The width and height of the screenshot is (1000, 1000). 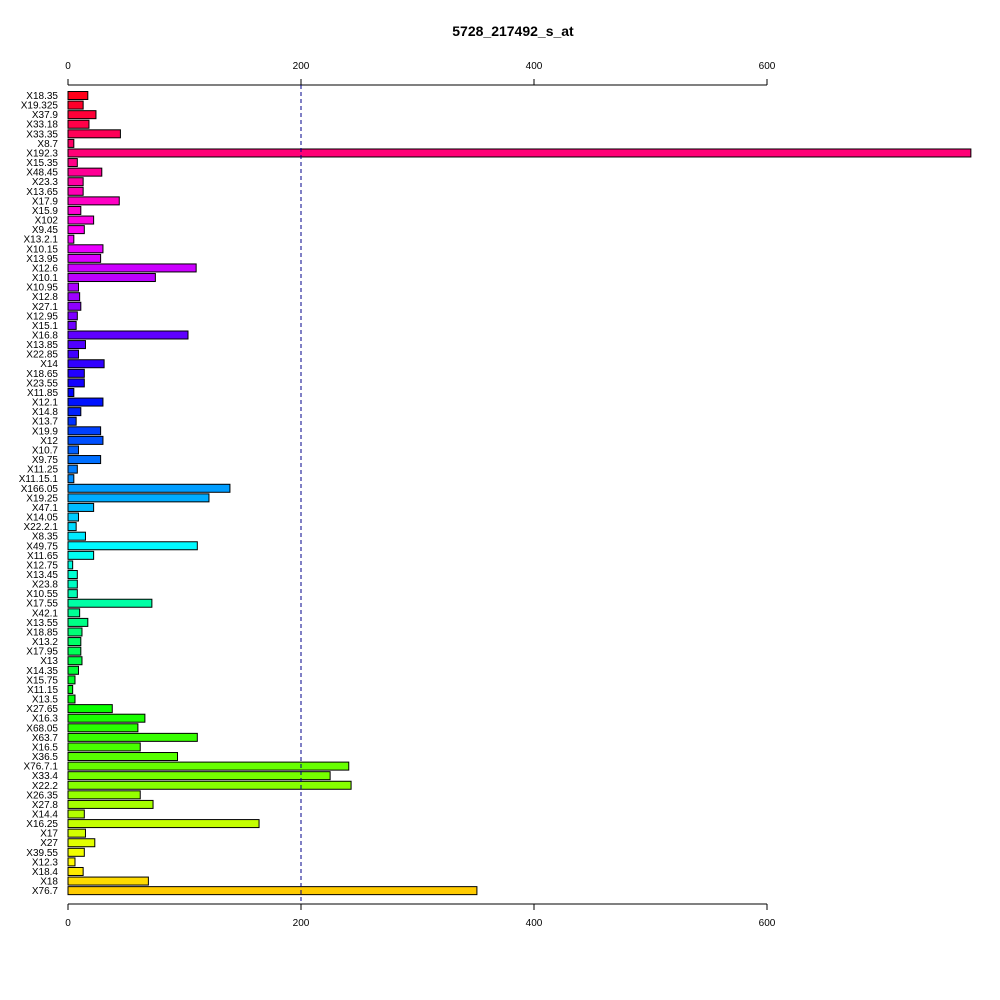 What do you see at coordinates (45, 786) in the screenshot?
I see `category-label: X22.2` at bounding box center [45, 786].